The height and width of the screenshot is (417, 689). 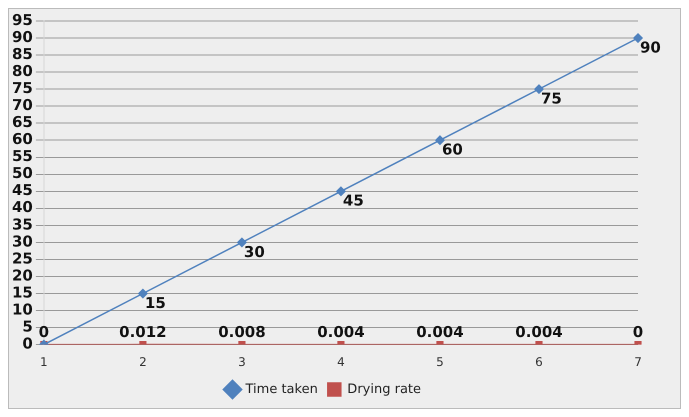 I want to click on x-tick-label: 5, so click(x=440, y=361).